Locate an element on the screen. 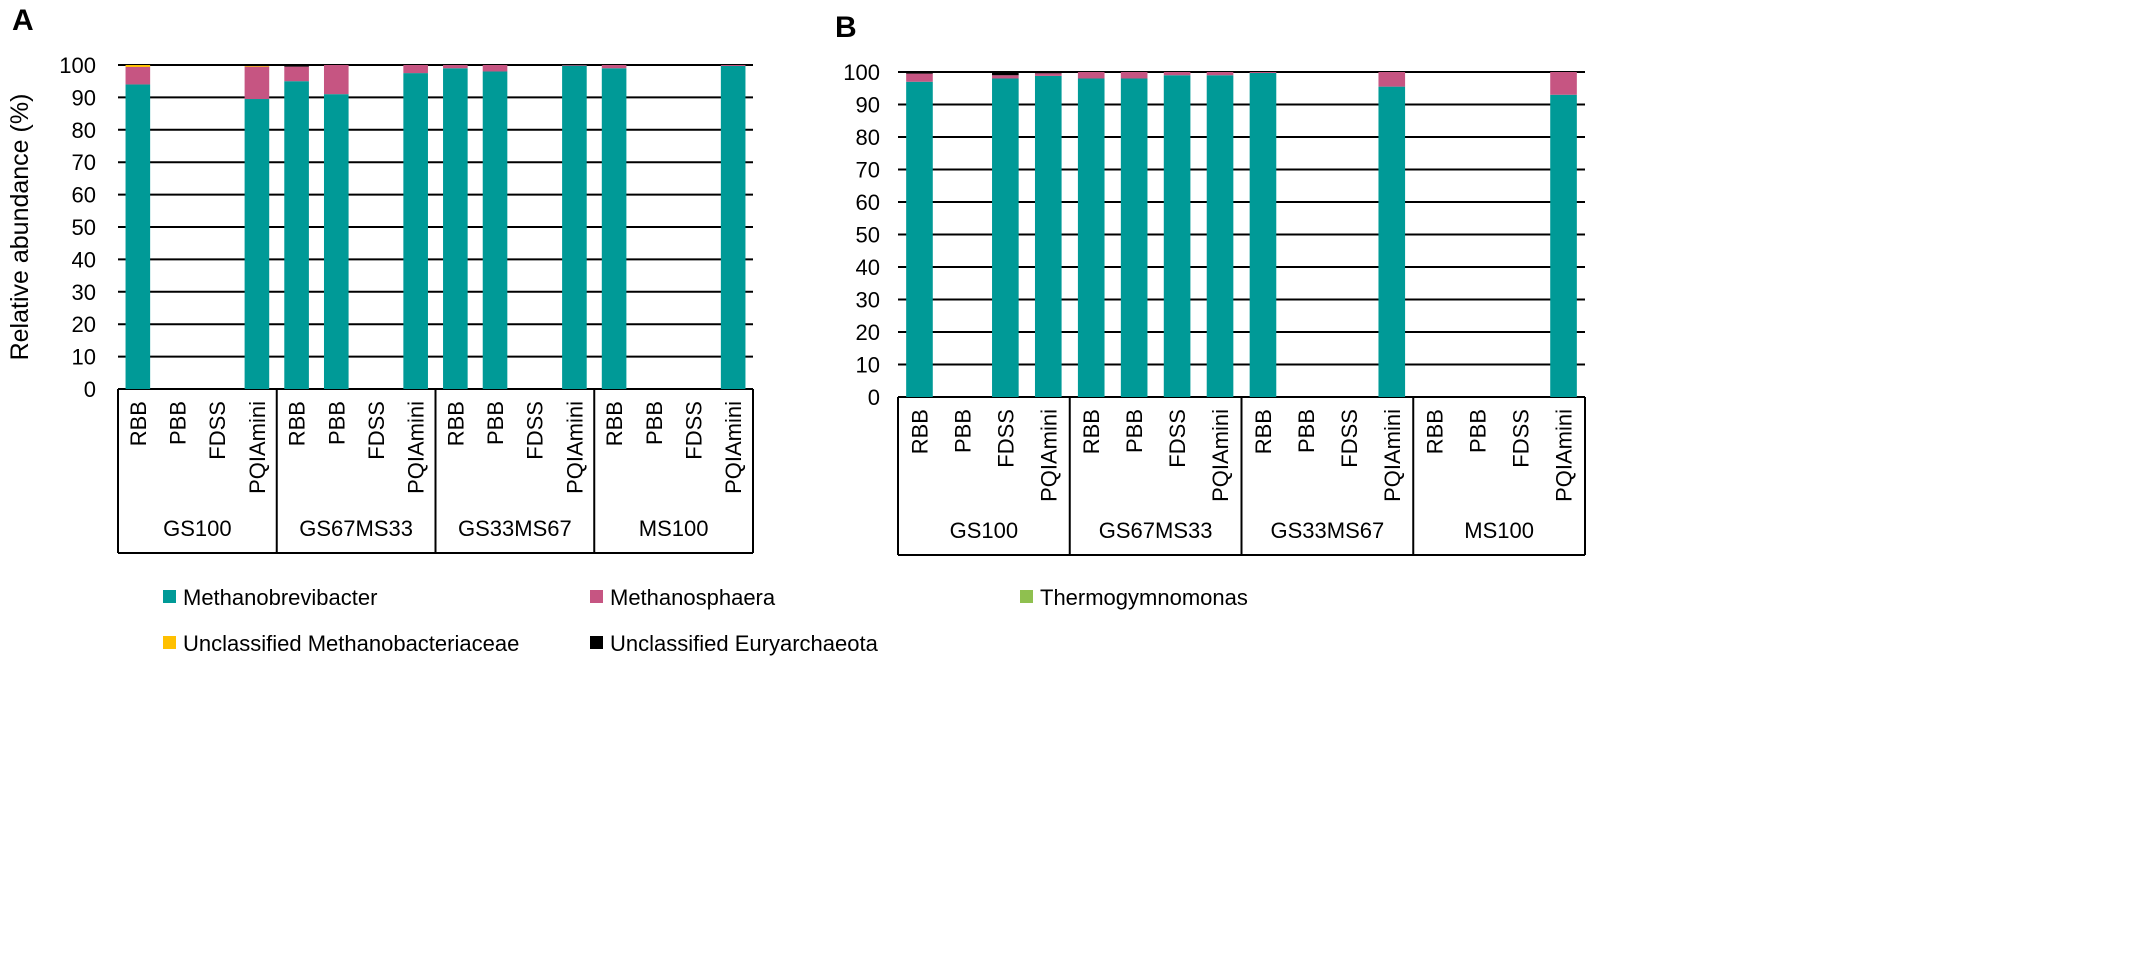 This screenshot has height=954, width=2143. y-axis-label: Relative abundance (%) is located at coordinates (20, 227).